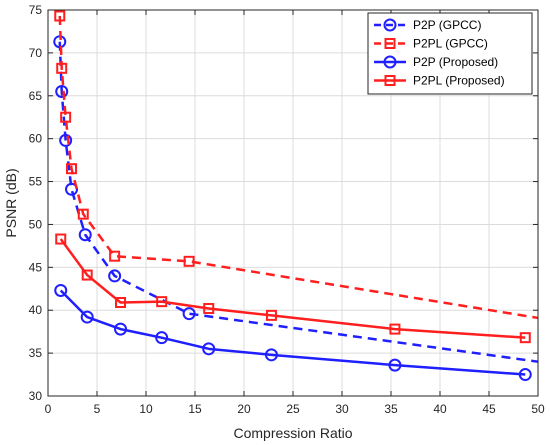 Image resolution: width=550 pixels, height=445 pixels. I want to click on legend-item: P2P (Proposed), so click(436, 62).